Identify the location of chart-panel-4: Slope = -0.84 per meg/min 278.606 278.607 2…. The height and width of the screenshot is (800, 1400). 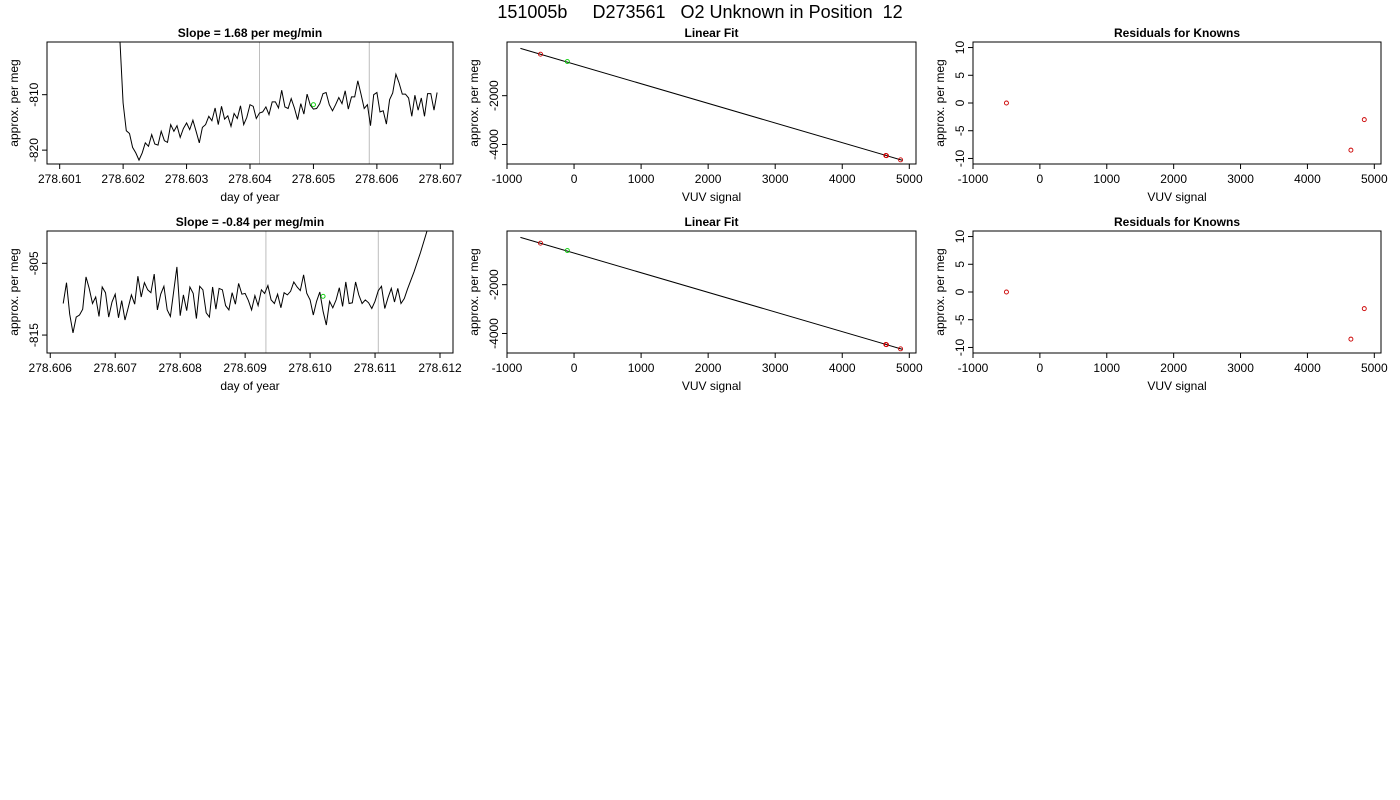
(234, 304).